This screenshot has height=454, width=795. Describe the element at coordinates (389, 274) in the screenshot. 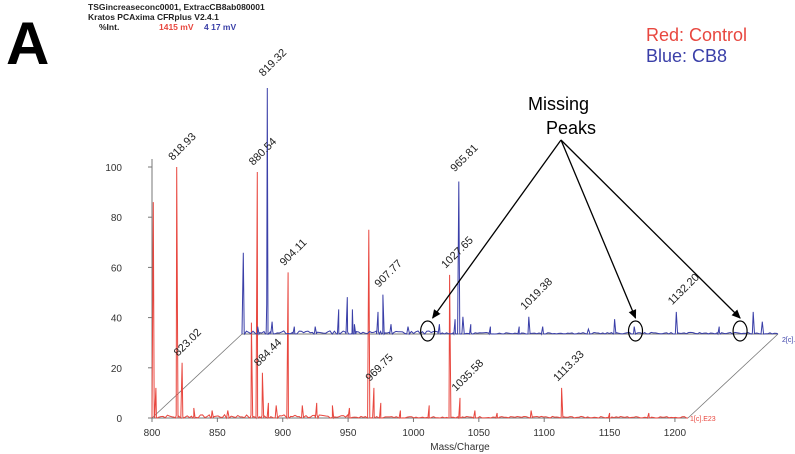

I see `peak-label-907-77: 907.77` at that location.